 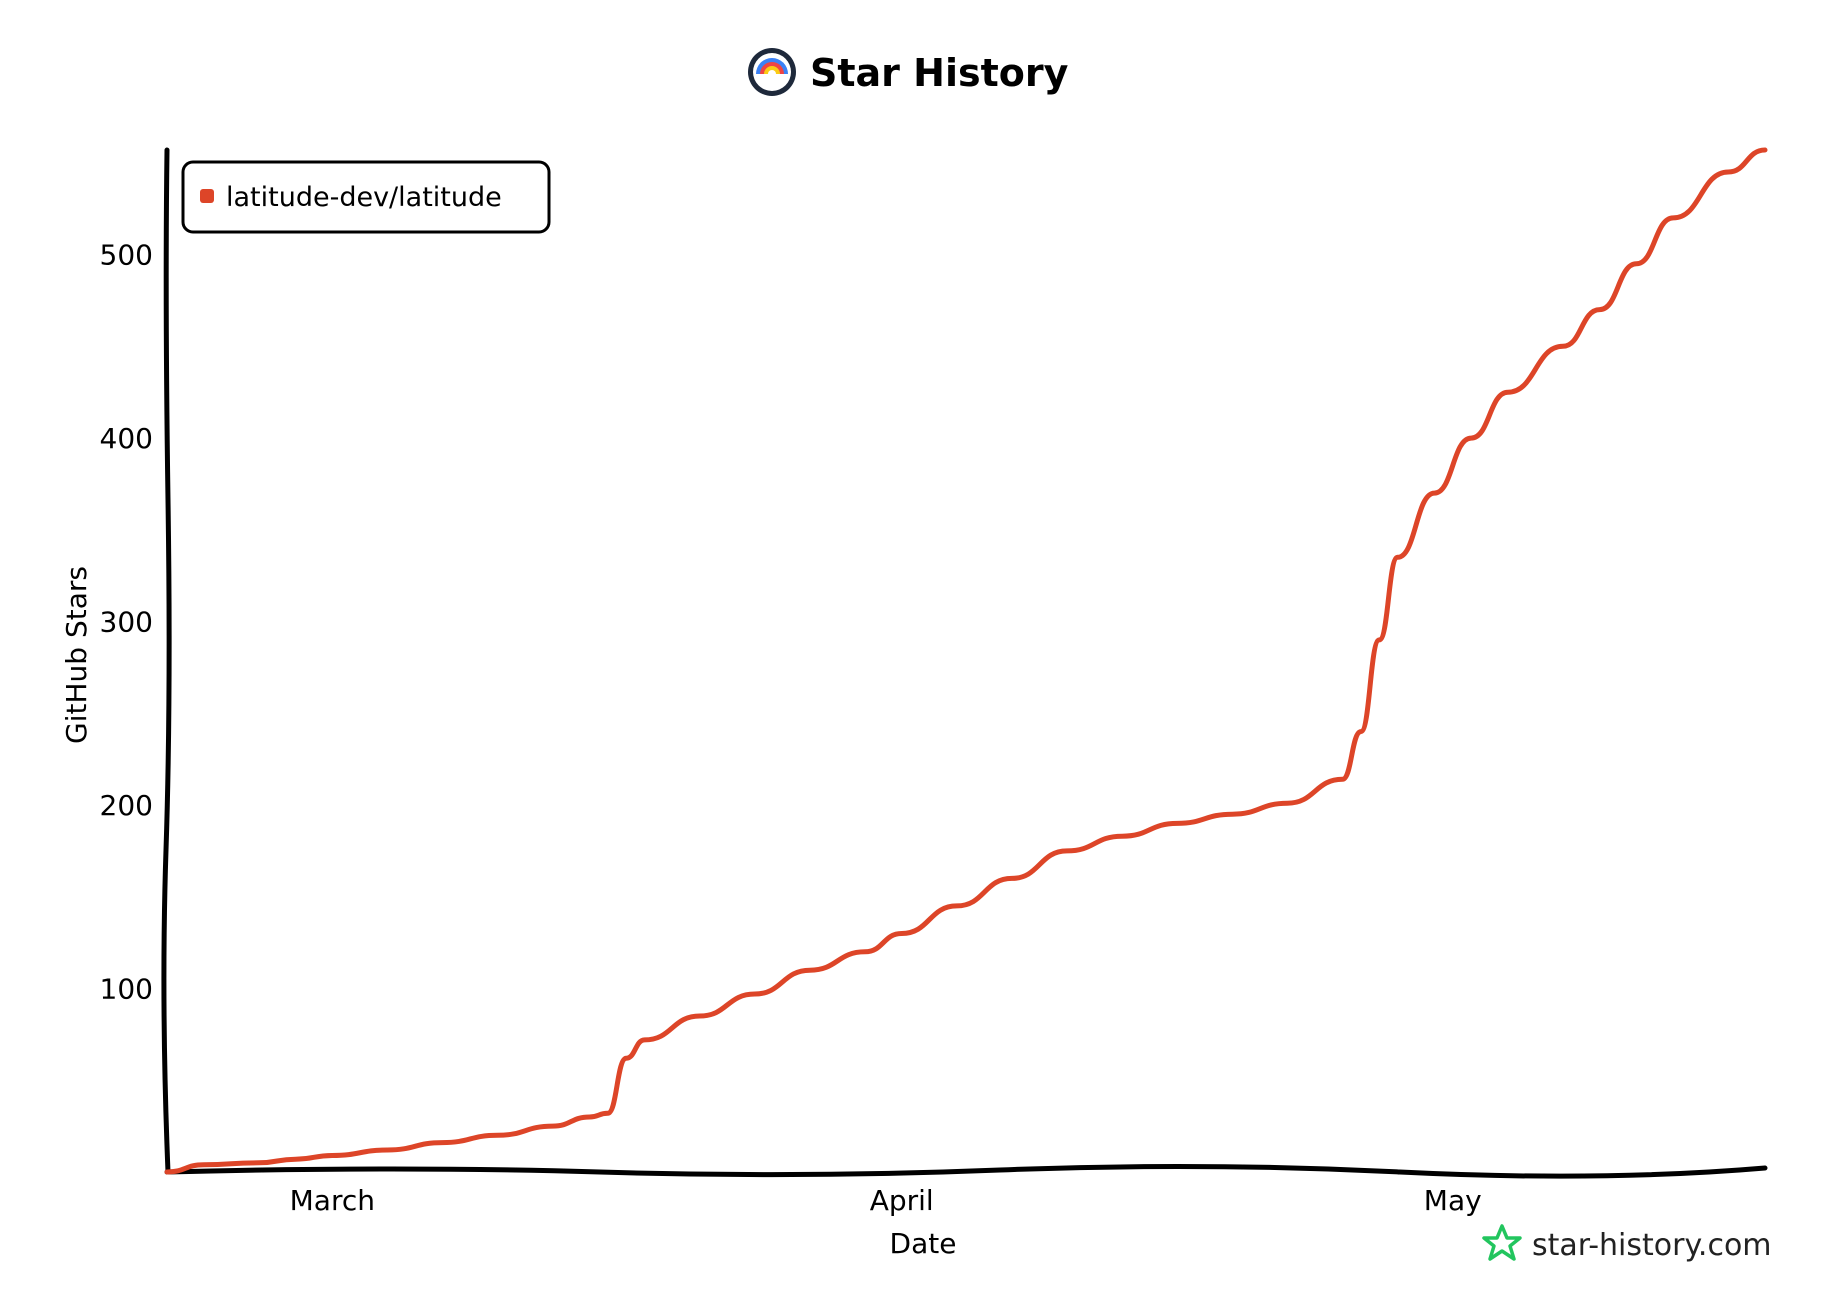 I want to click on y-tick-label: 200, so click(x=126, y=805).